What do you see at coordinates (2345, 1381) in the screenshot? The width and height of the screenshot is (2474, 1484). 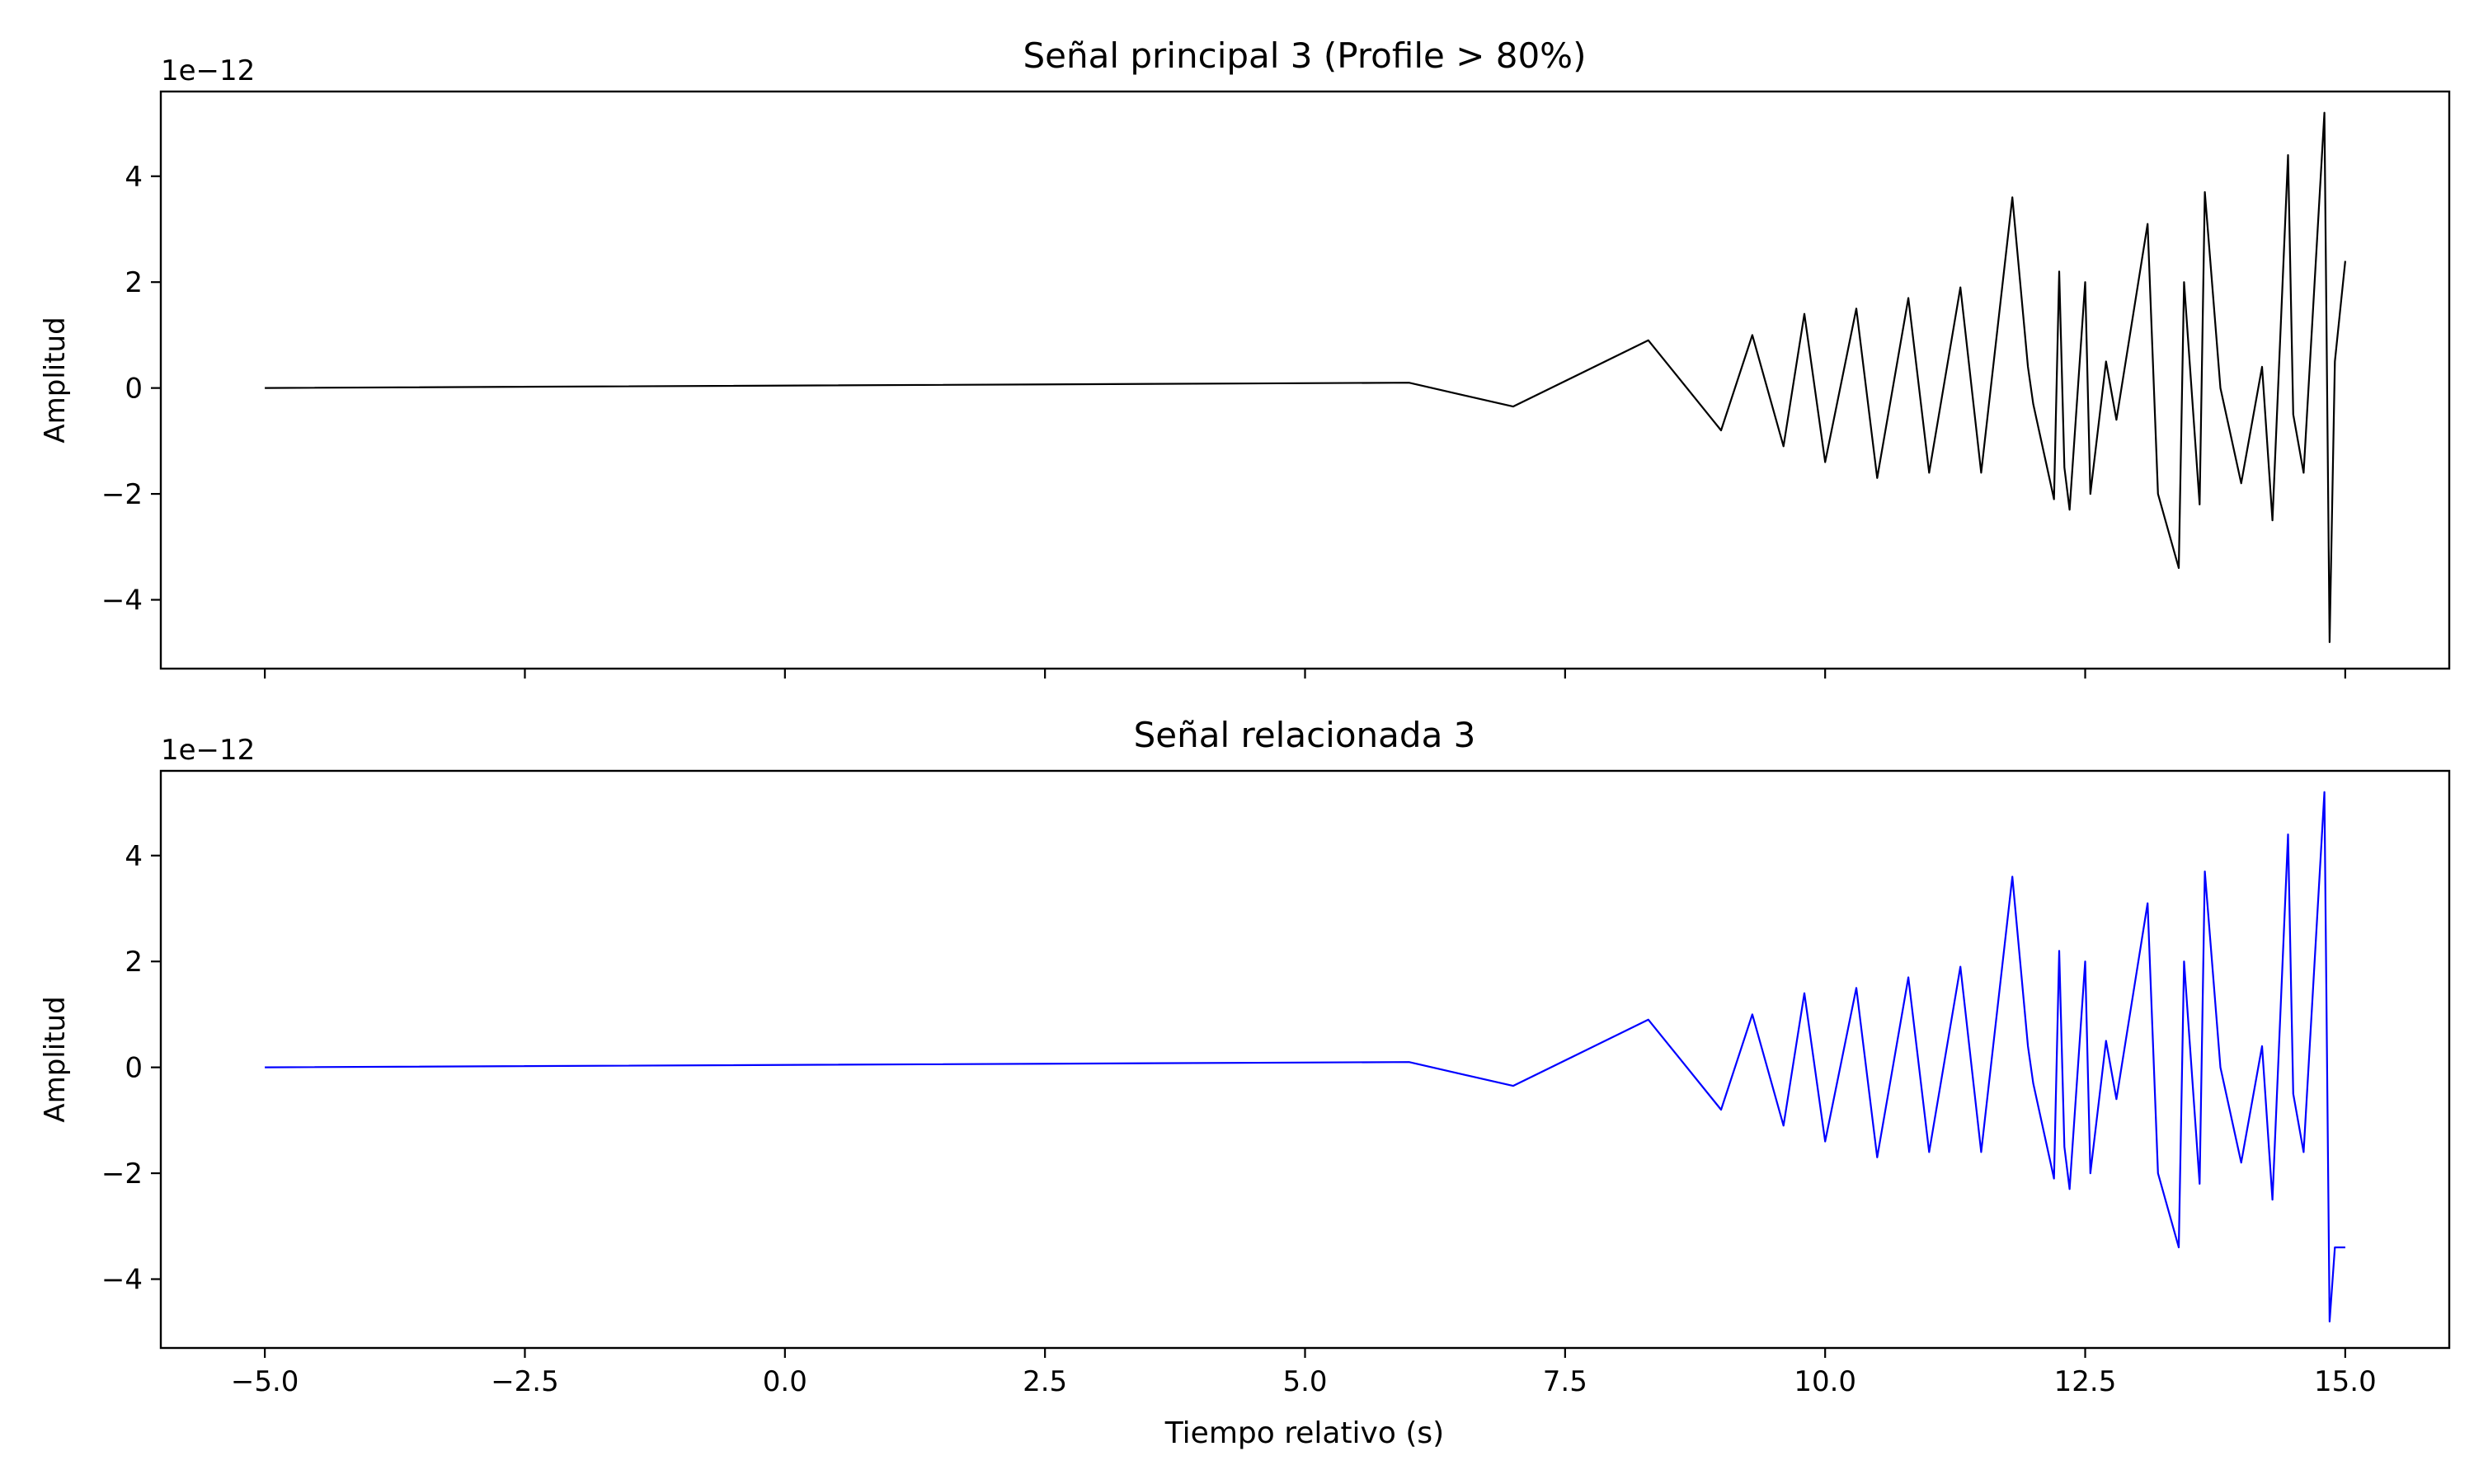 I see `x-tick-label: 15.0` at bounding box center [2345, 1381].